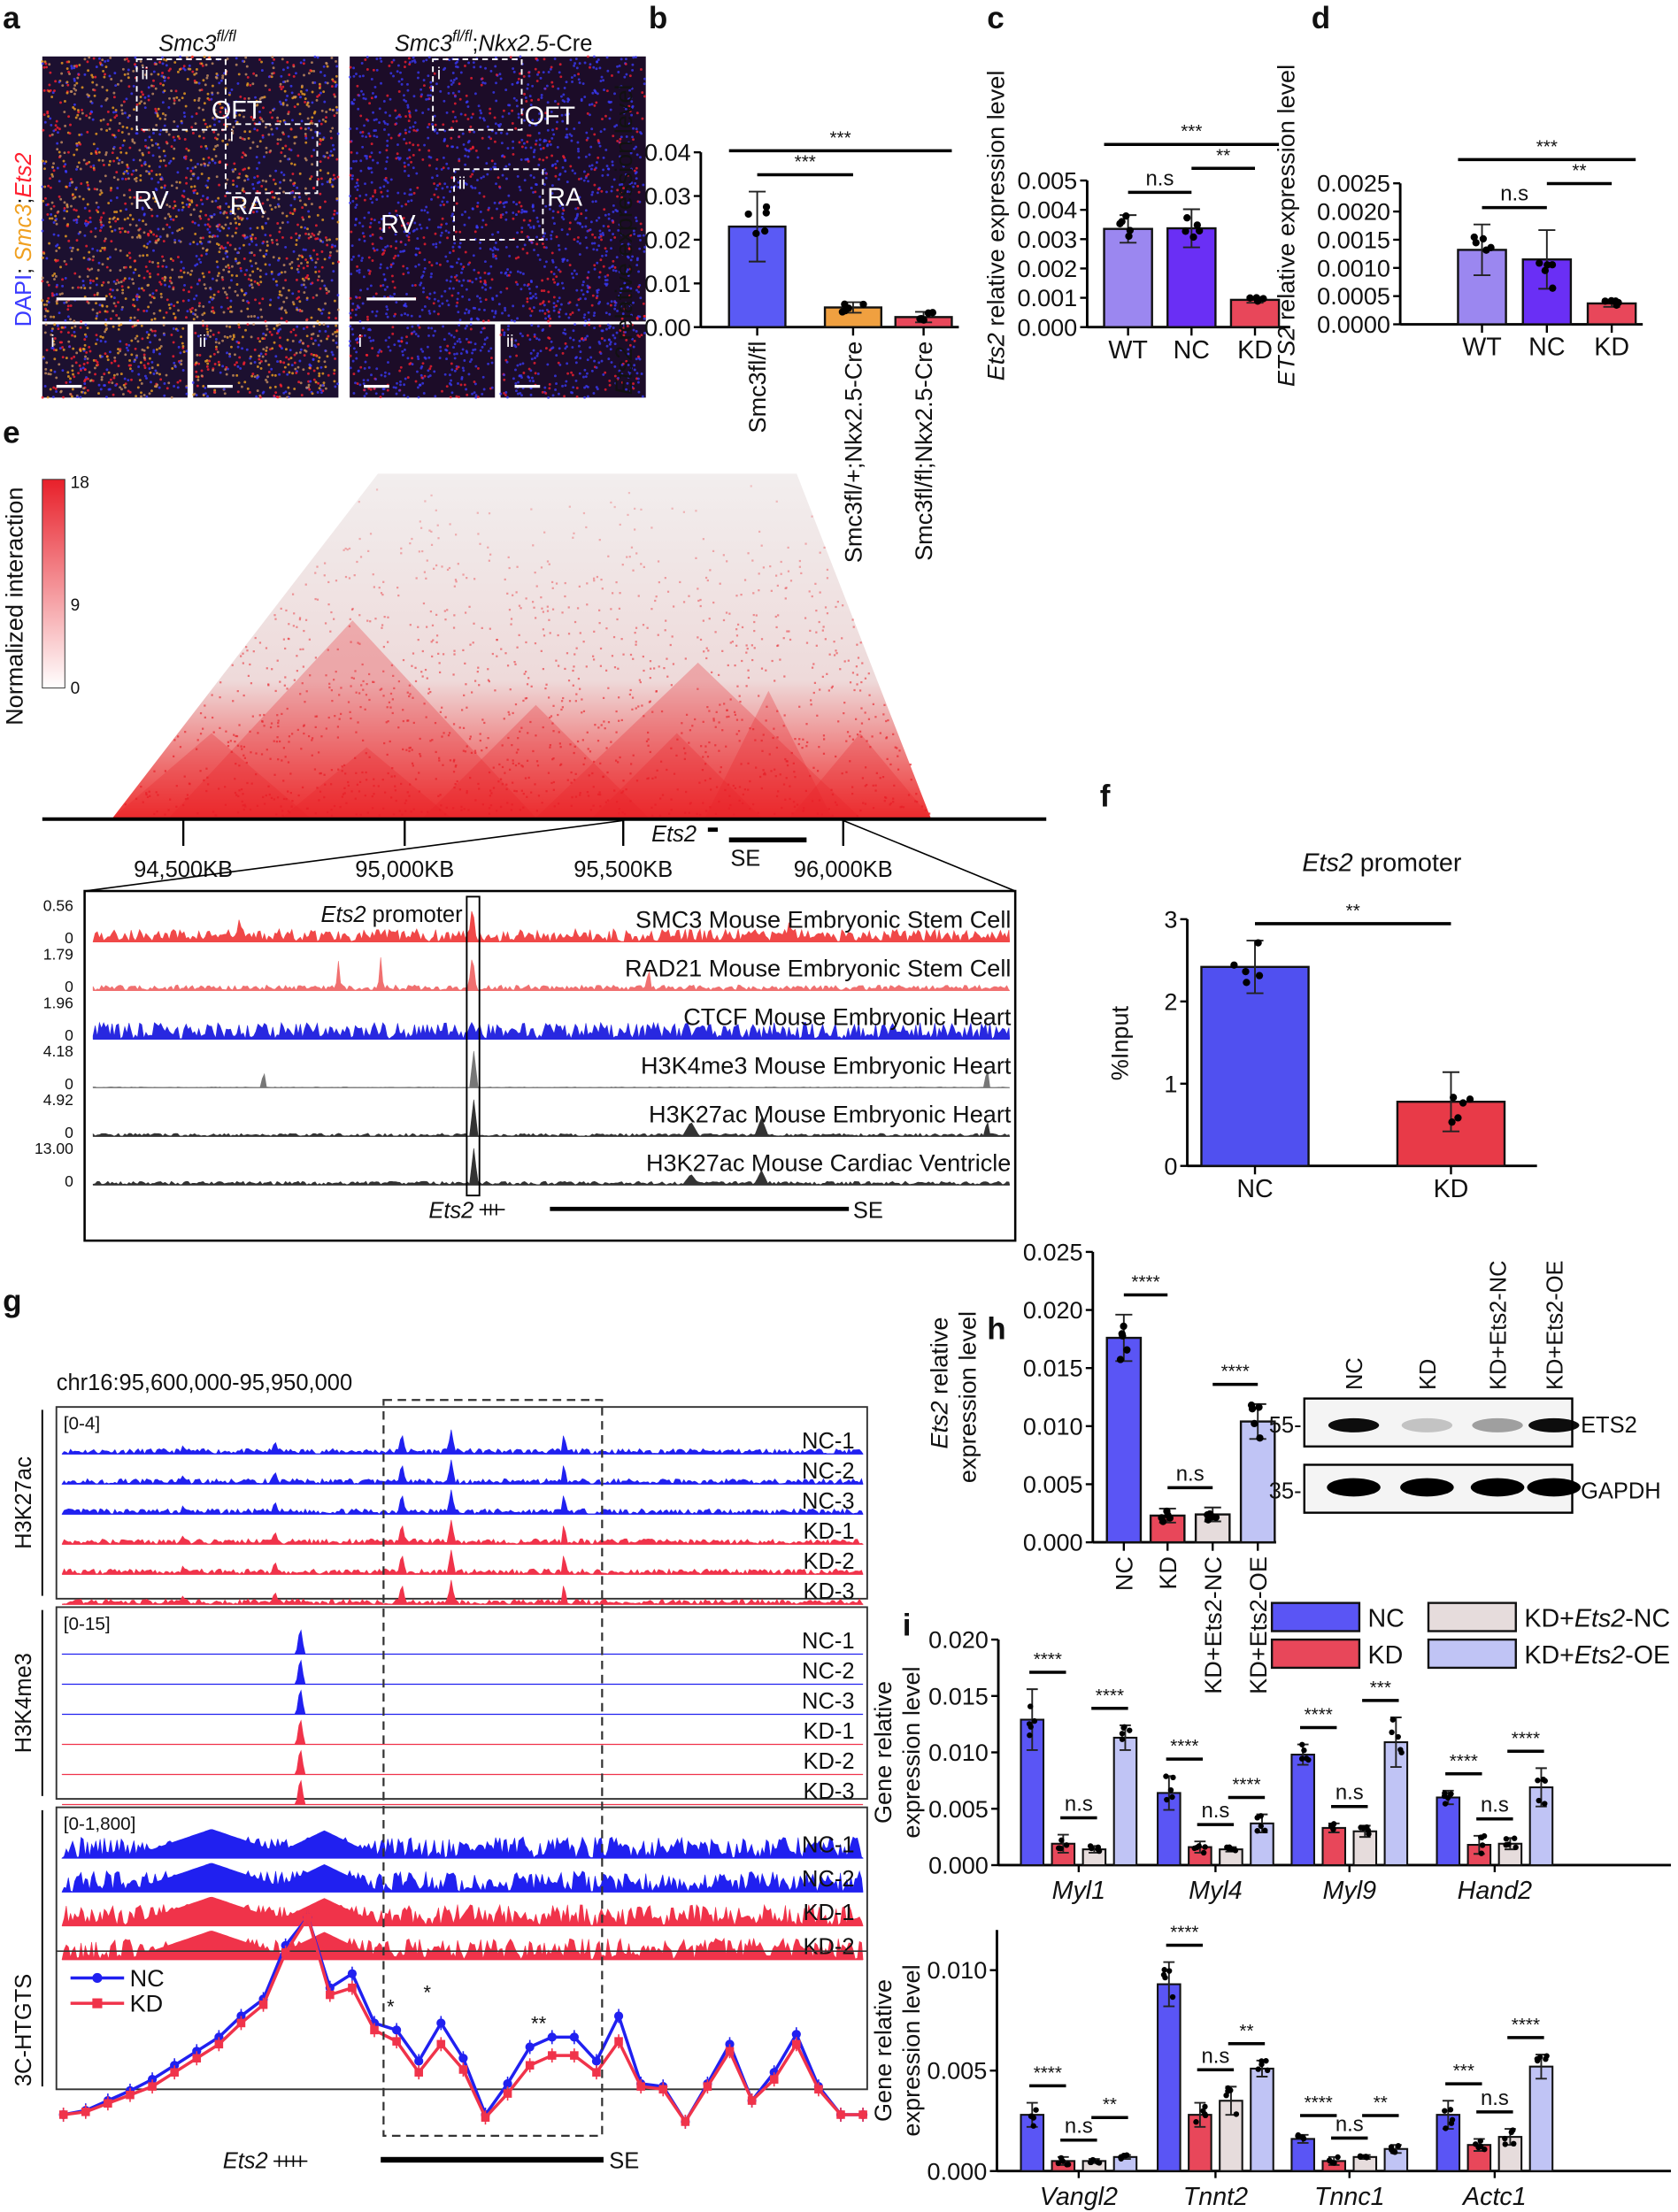  I want to click on y-tick-label: 1, so click(1170, 1084).